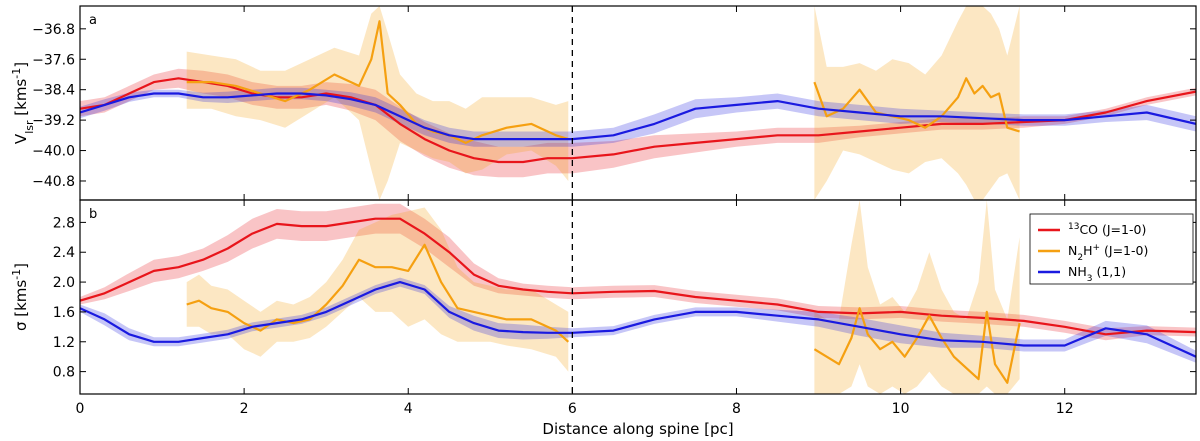 The height and width of the screenshot is (441, 1200). What do you see at coordinates (1065, 409) in the screenshot?
I see `x-tick-label: 12` at bounding box center [1065, 409].